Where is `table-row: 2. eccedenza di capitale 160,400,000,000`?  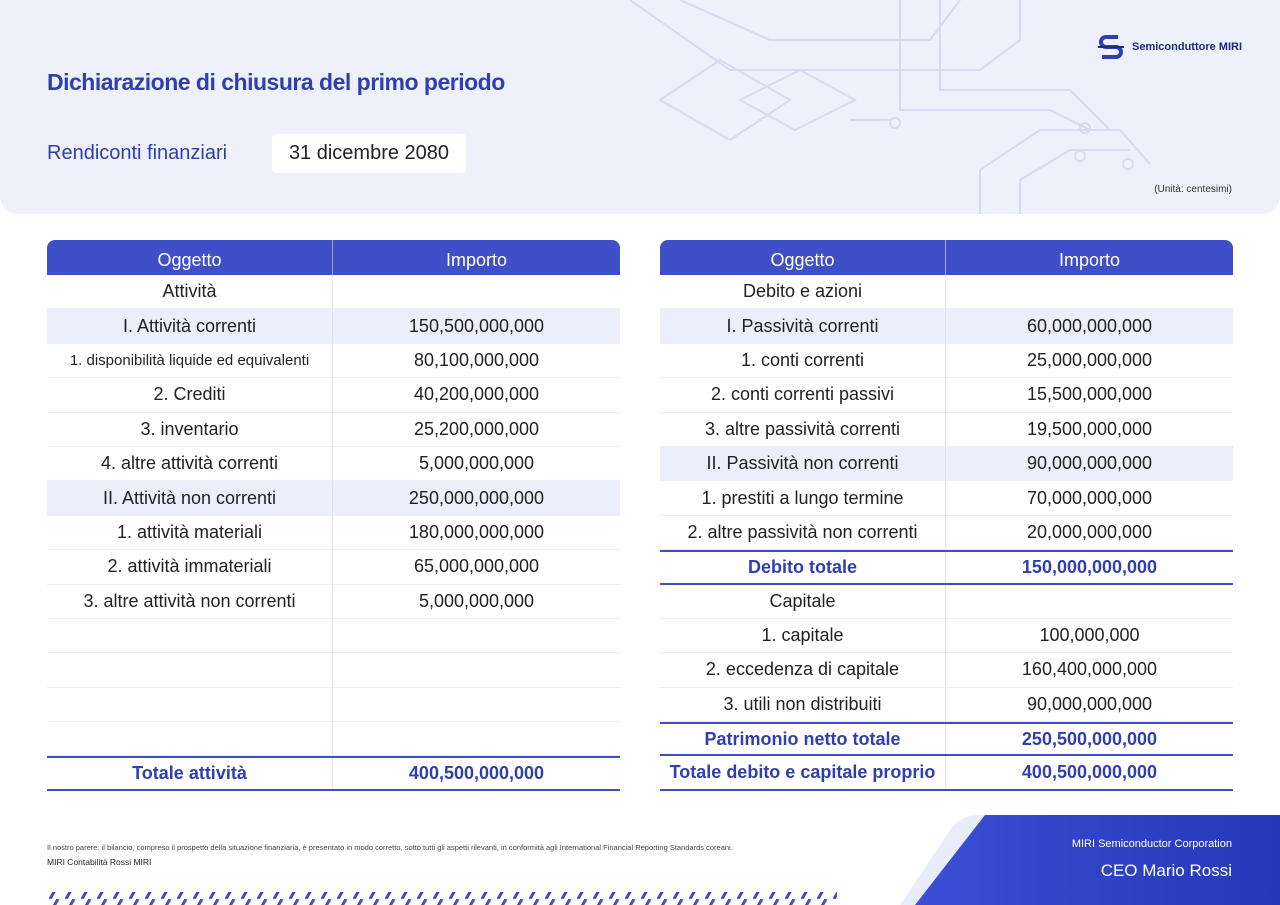
table-row: 2. eccedenza di capitale 160,400,000,000 is located at coordinates (946, 670).